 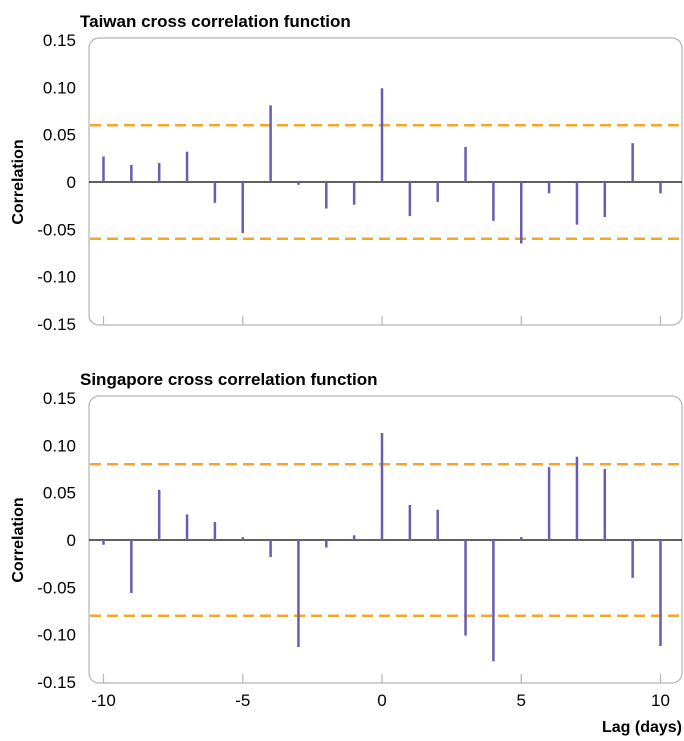 I want to click on x-tick-label: 10, so click(x=660, y=700).